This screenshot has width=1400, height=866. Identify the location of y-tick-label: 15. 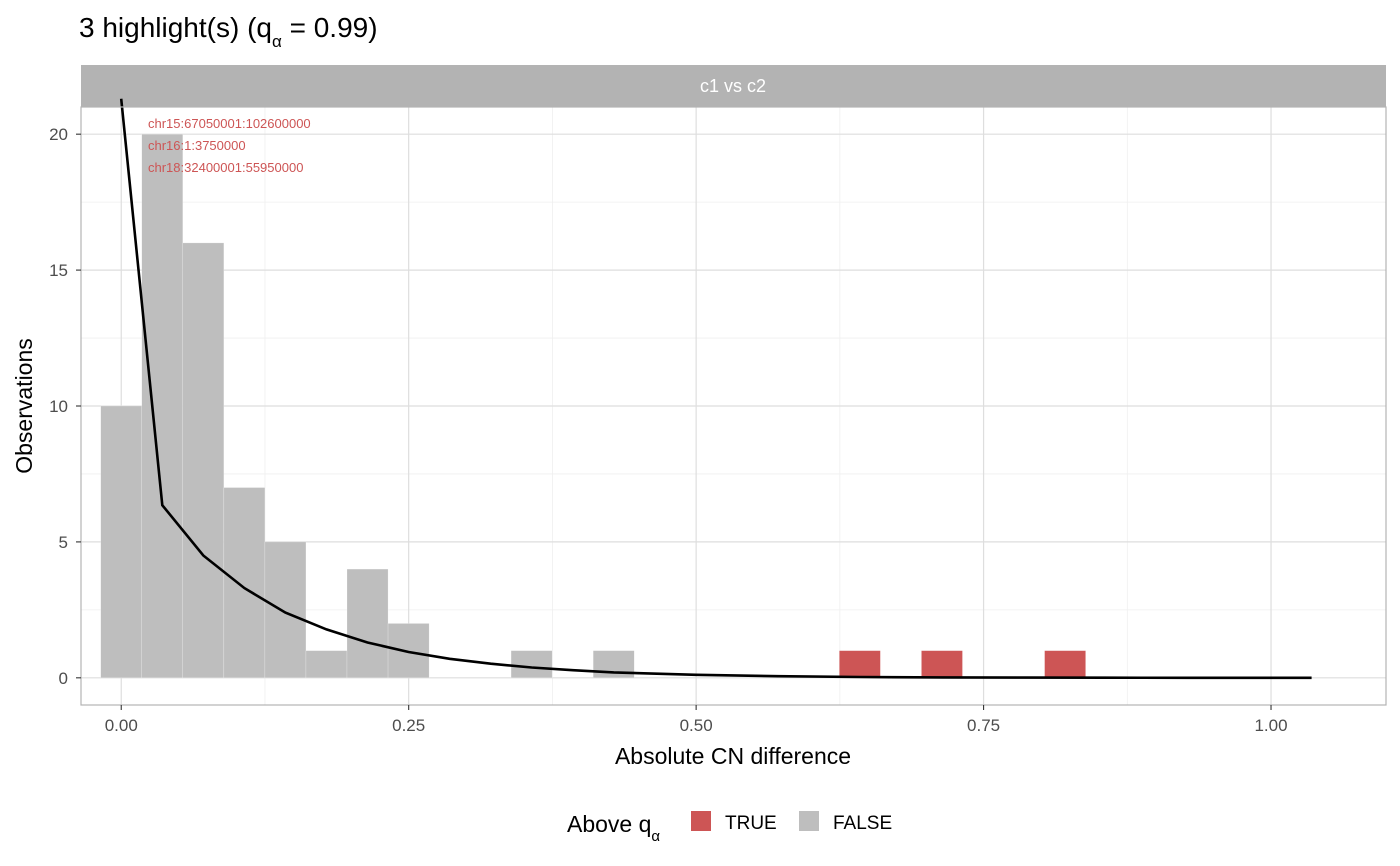
(58, 270).